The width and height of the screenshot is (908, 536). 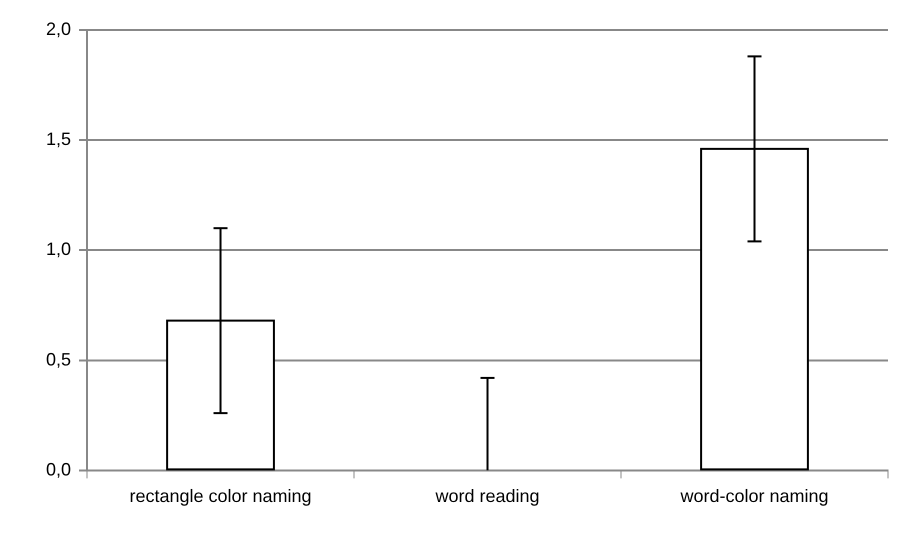 I want to click on y-tick-label: 2,0, so click(x=59, y=28).